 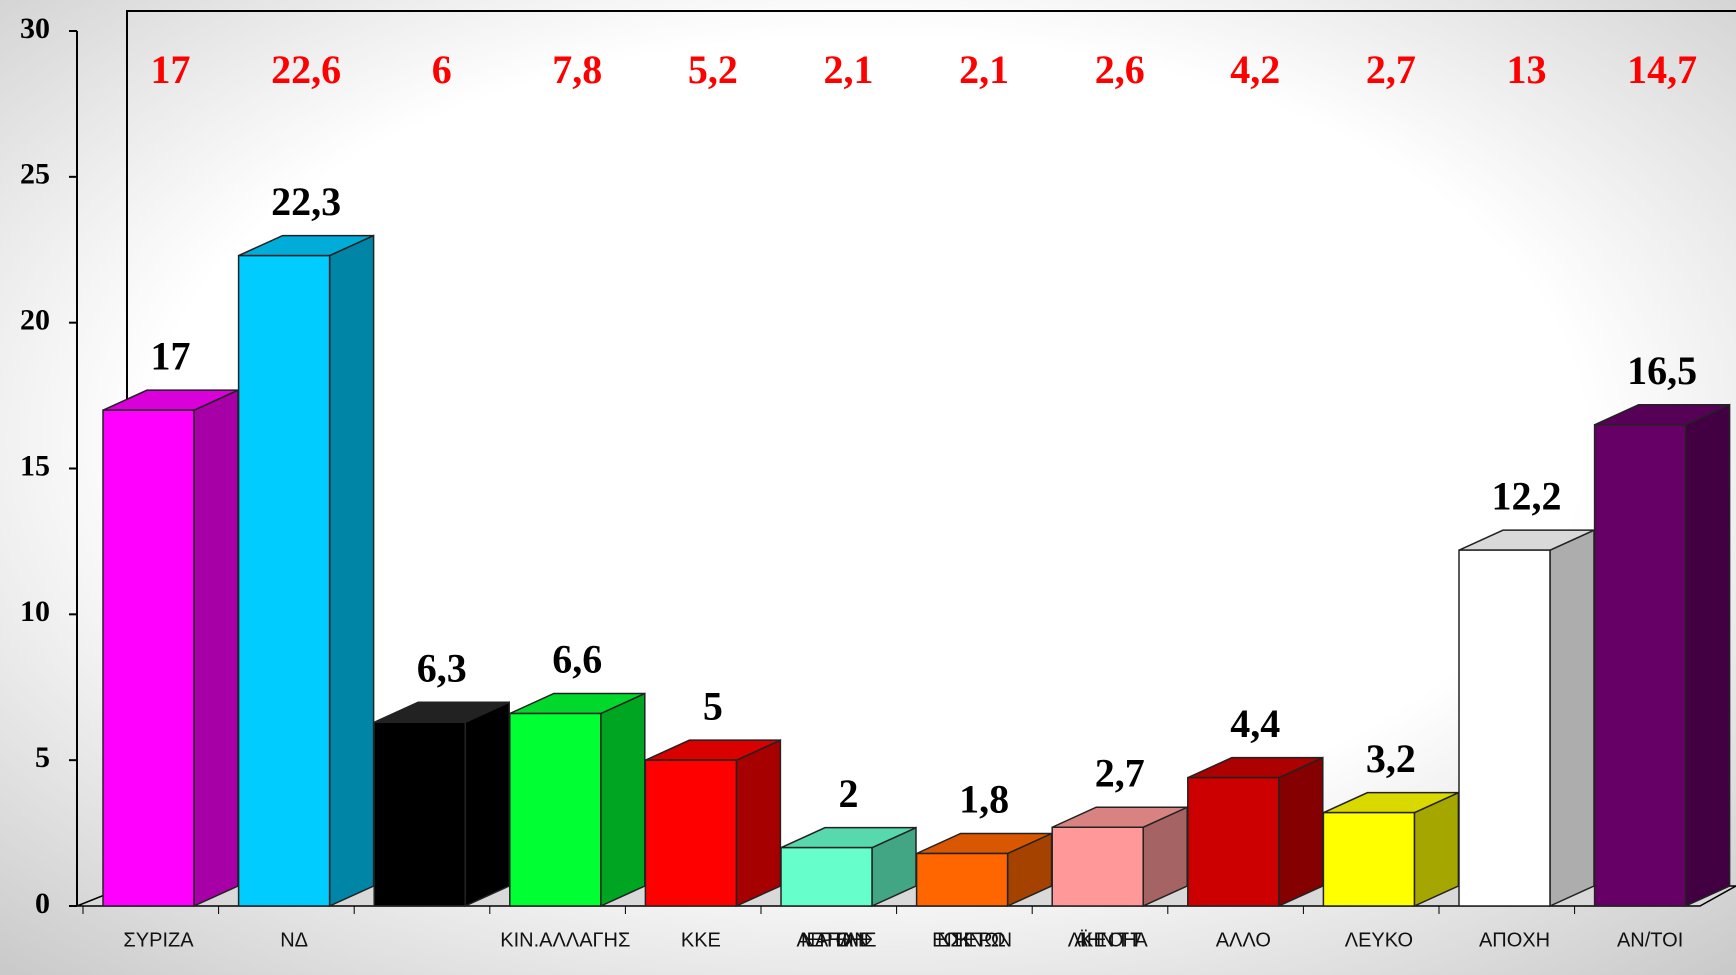 What do you see at coordinates (565, 940) in the screenshot?
I see `x-tick-label: ΚΙΝ.ΑΛΛΑΓΗΣ` at bounding box center [565, 940].